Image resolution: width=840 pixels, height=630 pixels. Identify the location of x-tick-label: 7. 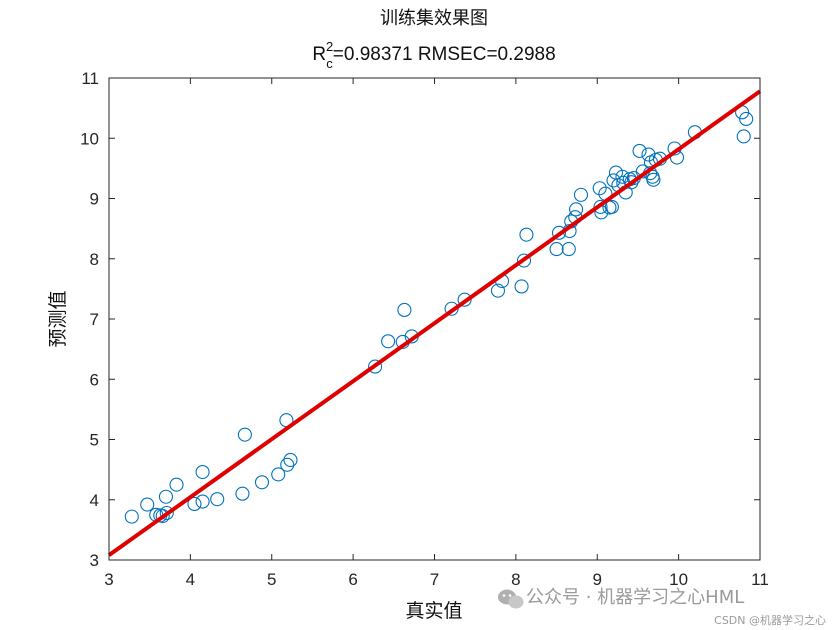
(434, 579).